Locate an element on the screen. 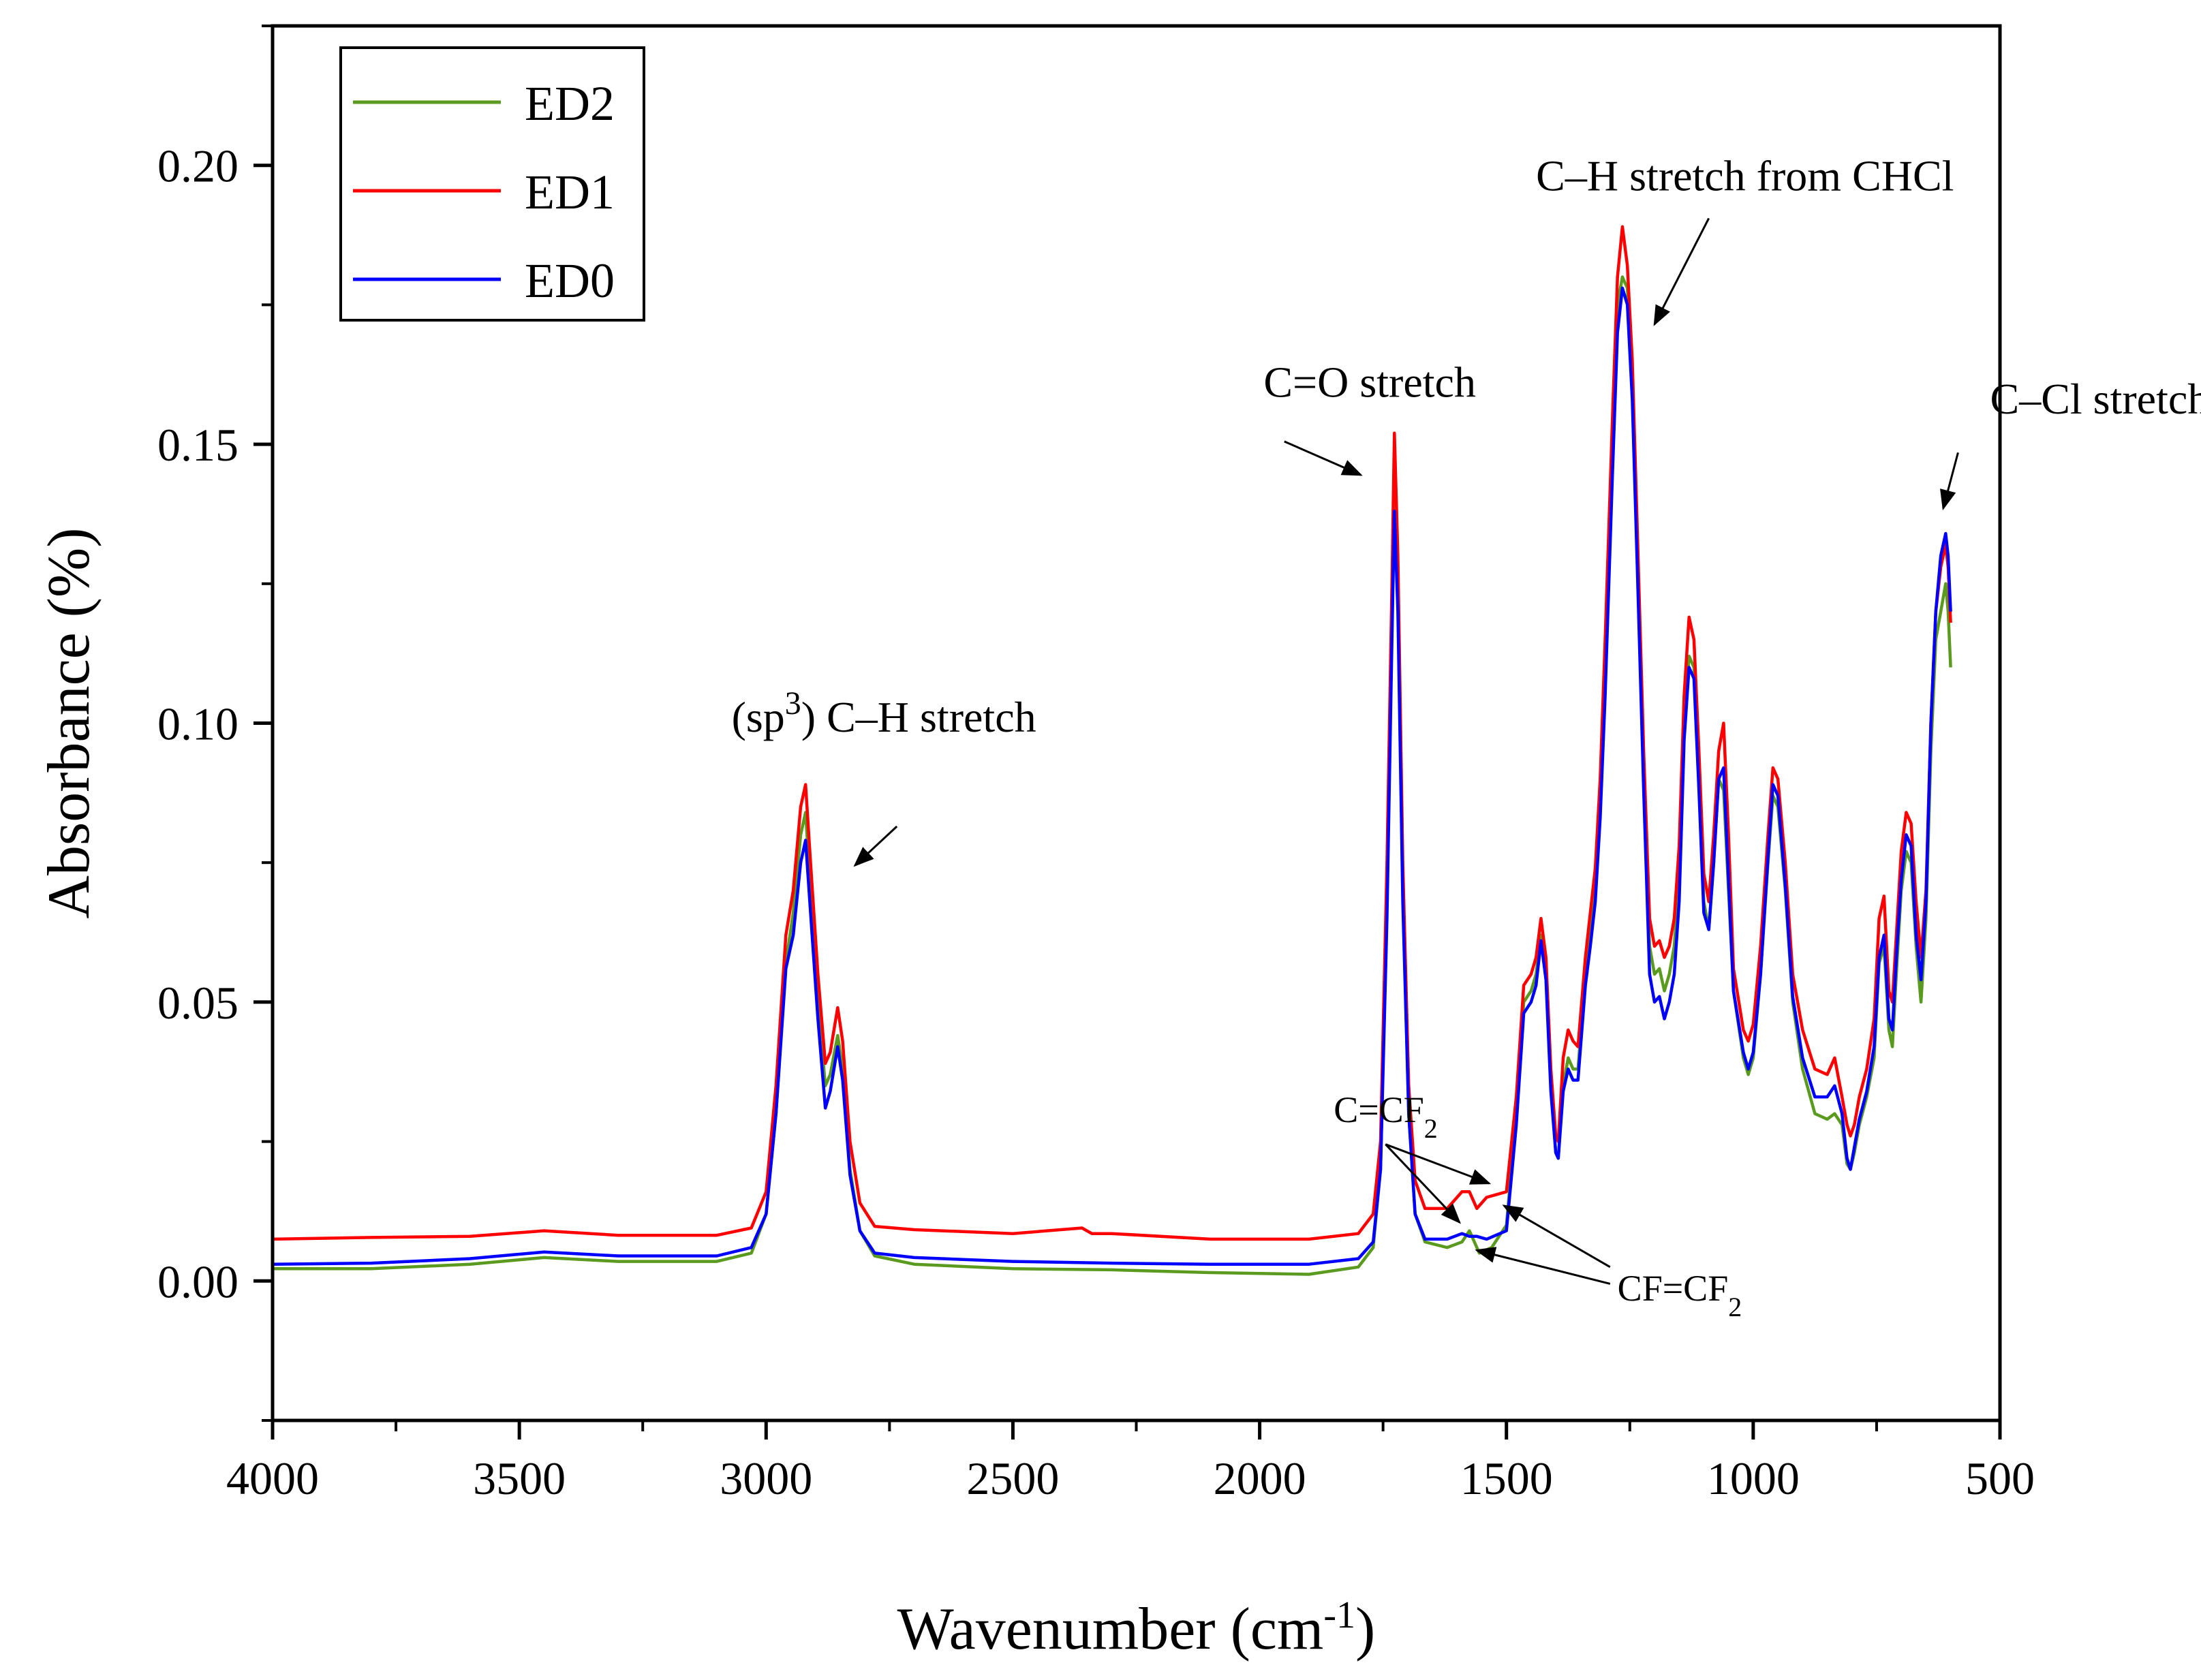 This screenshot has width=2201, height=1680. y-tick-label: 0.20 is located at coordinates (197, 166).